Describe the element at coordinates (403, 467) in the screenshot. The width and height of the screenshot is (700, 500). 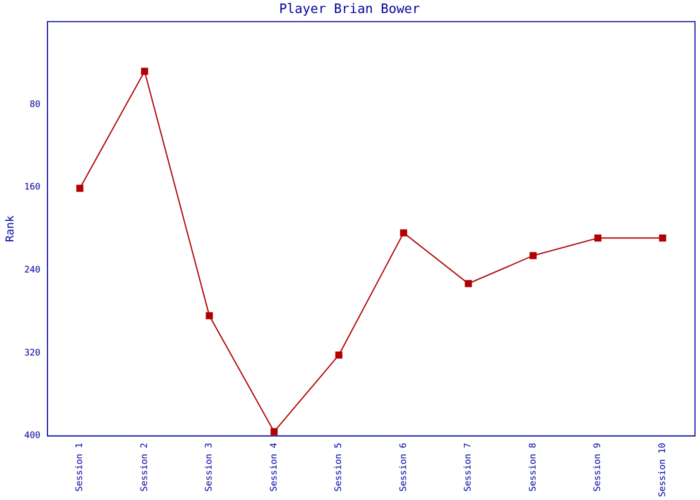
I see `x-tick-label: Session 6` at that location.